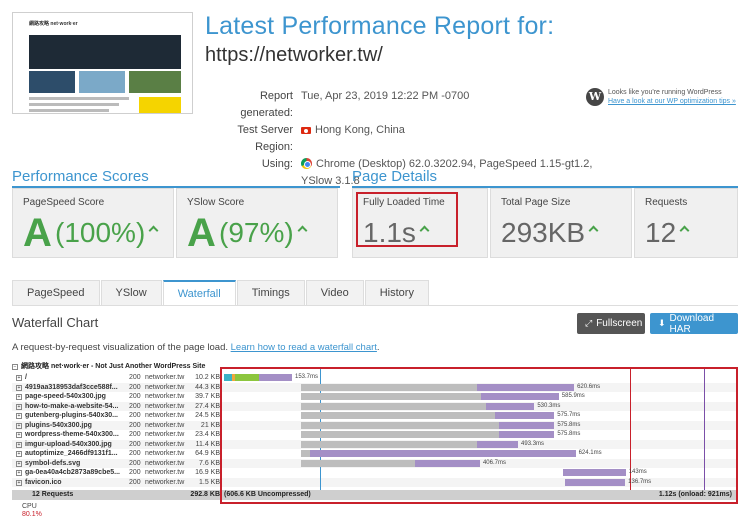  What do you see at coordinates (270, 292) in the screenshot?
I see `tab-timings: Timings` at bounding box center [270, 292].